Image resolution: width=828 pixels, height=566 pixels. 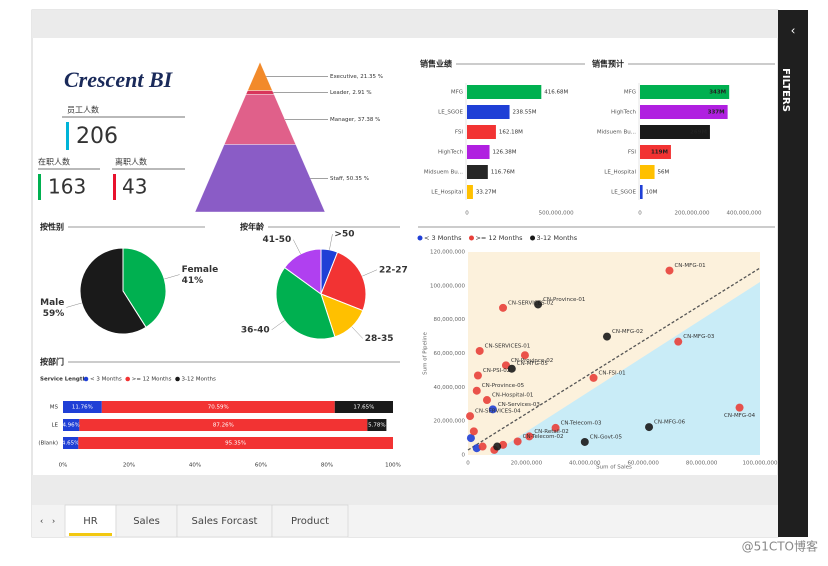 What do you see at coordinates (343, 281) in the screenshot?
I see `pie-slice` at bounding box center [343, 281].